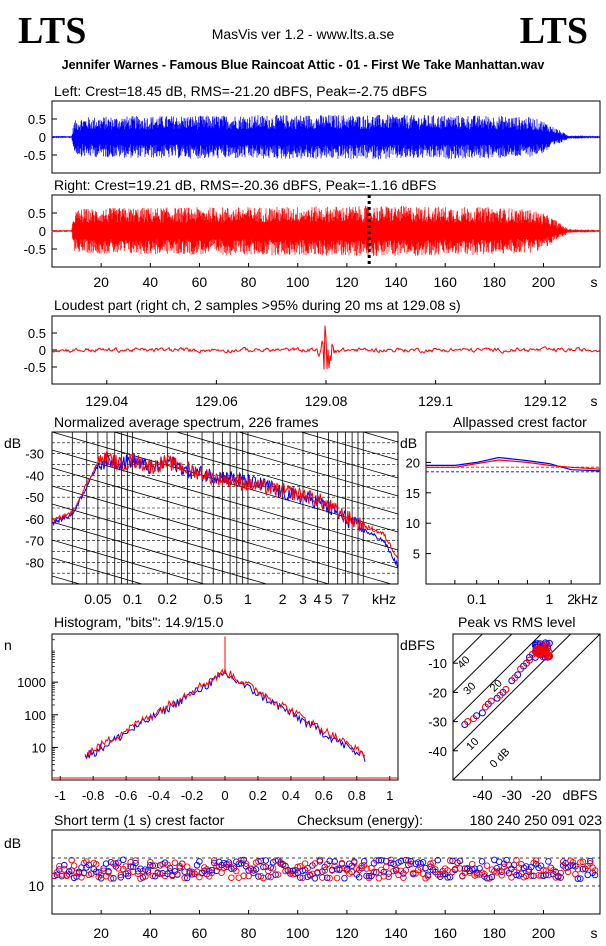 The height and width of the screenshot is (946, 606). I want to click on histogram-ytick-label: 1000, so click(31, 682).